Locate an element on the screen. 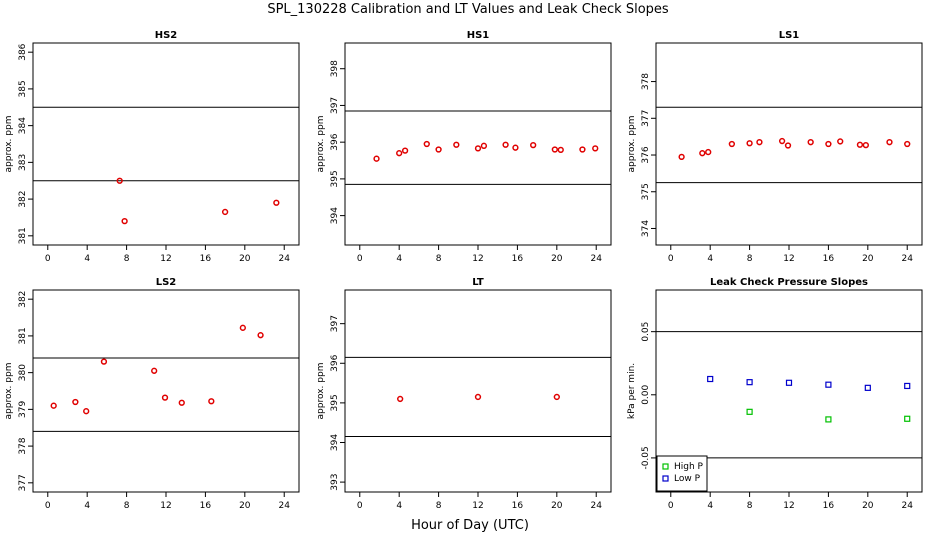 The image size is (936, 540). y-tick-label: 0.00 is located at coordinates (646, 394).